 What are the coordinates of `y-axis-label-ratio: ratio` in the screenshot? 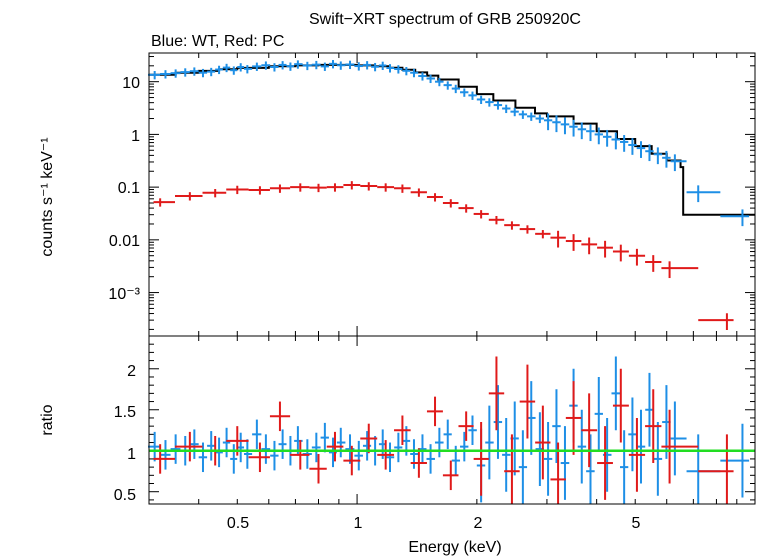 It's located at (47, 419).